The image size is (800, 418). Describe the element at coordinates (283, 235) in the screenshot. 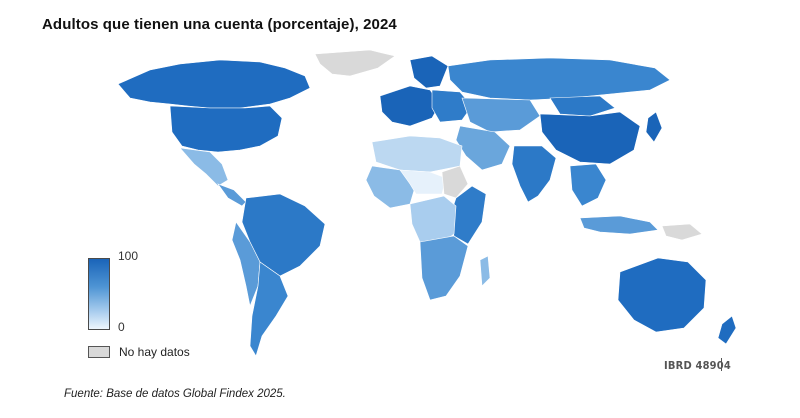

I see `region-south-america-north` at that location.